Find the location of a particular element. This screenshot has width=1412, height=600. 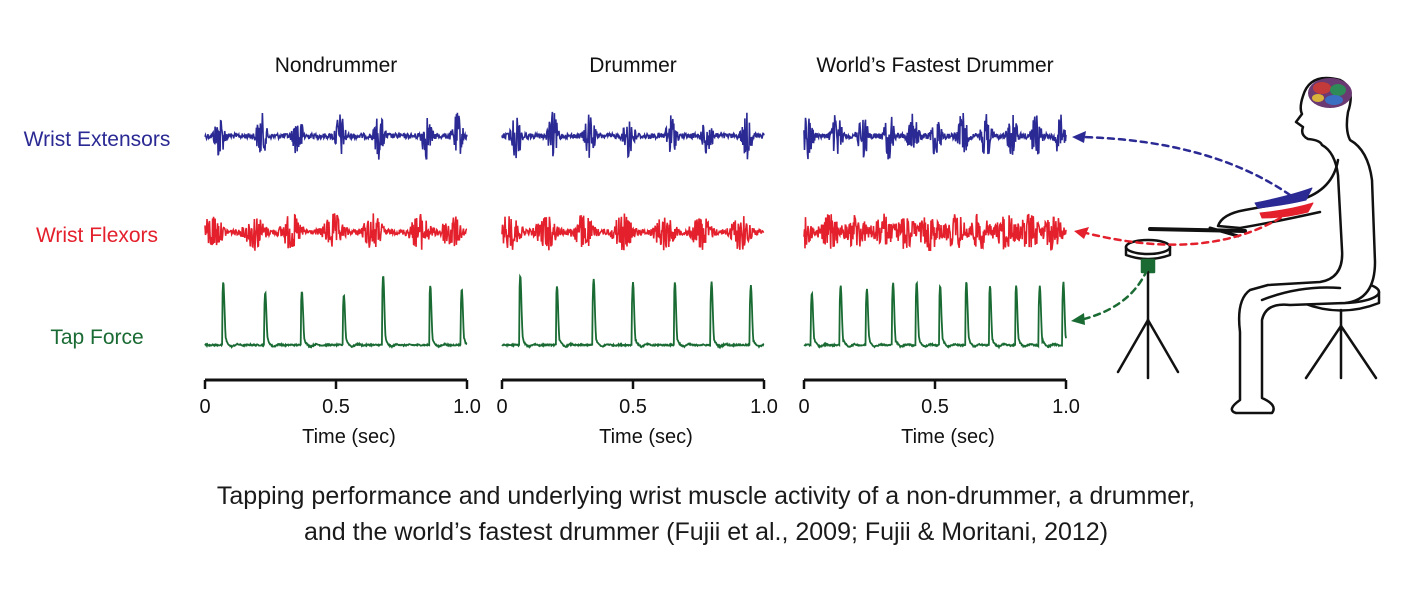

seated-drummer-with-brain-icon is located at coordinates (1226, 245).